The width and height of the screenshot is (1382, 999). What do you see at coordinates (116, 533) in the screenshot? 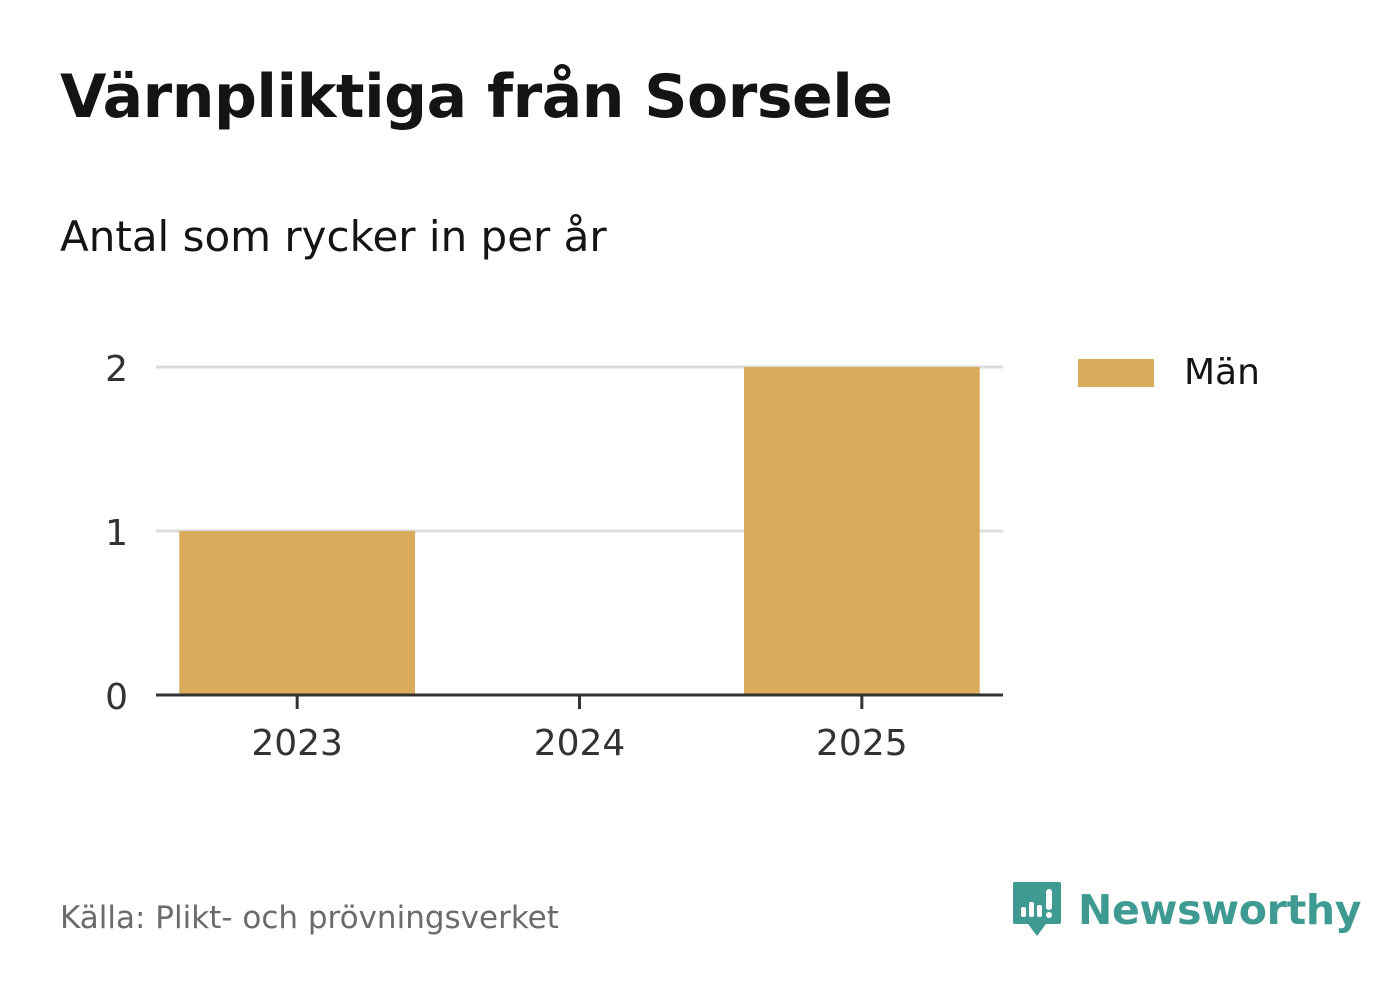
I see `y-tick-label: 1` at bounding box center [116, 533].